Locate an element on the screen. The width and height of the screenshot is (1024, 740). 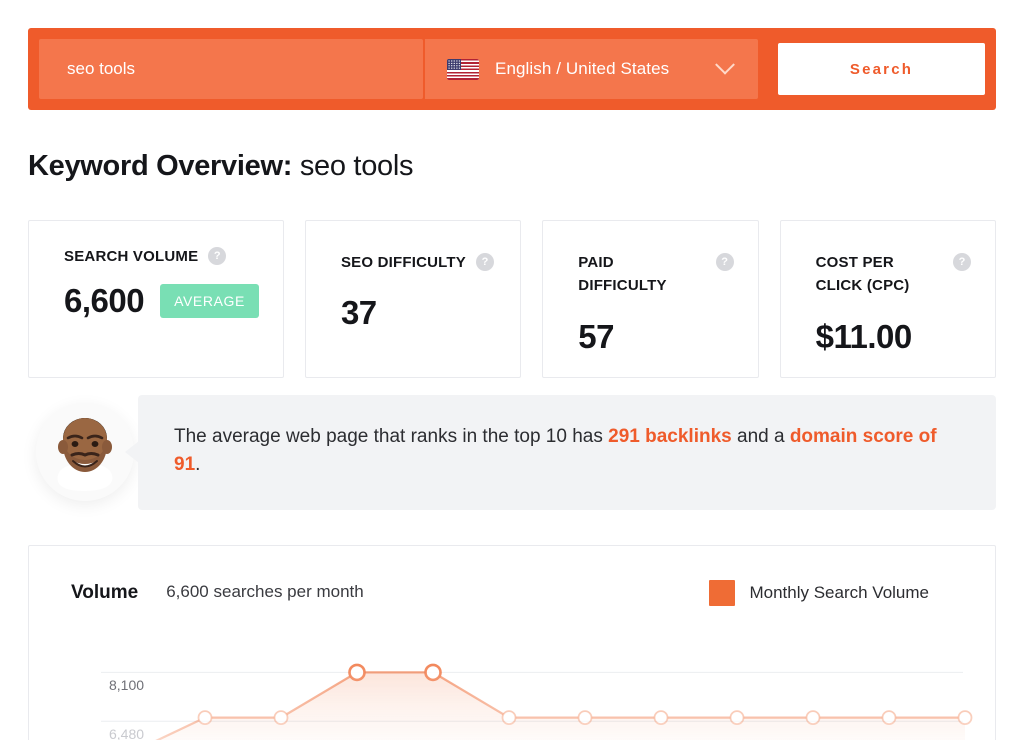
status-badge: AVERAGE is located at coordinates (209, 301).